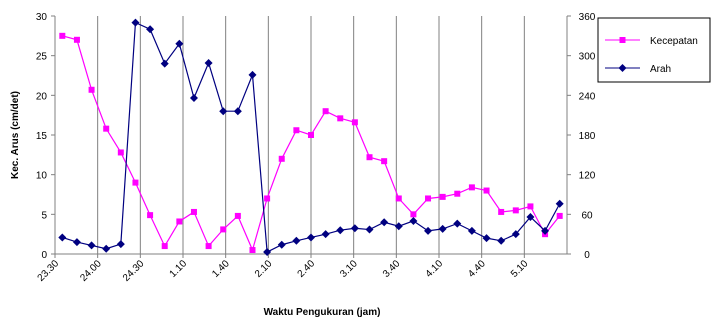  Describe the element at coordinates (44, 255) in the screenshot. I see `left-y-tick-label: 0` at that location.